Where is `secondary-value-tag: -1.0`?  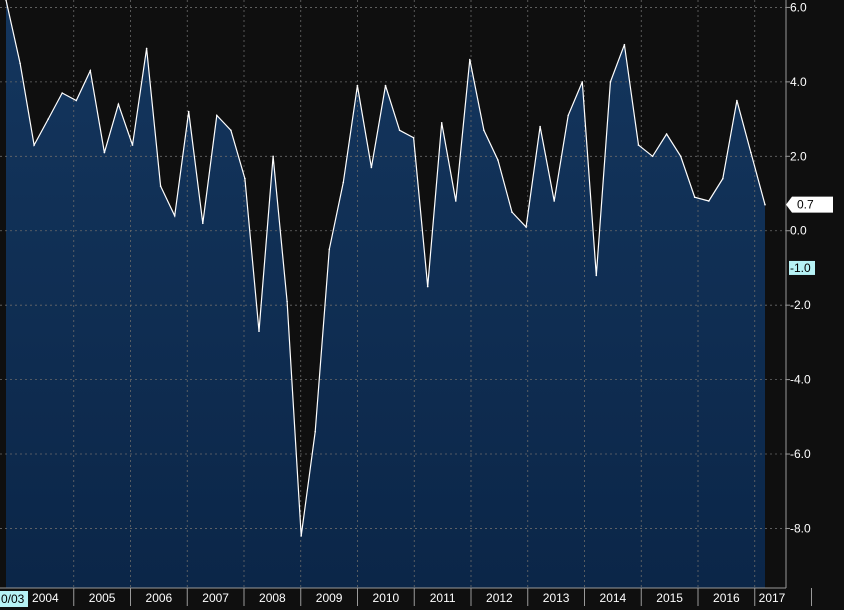
secondary-value-tag: -1.0 is located at coordinates (802, 267).